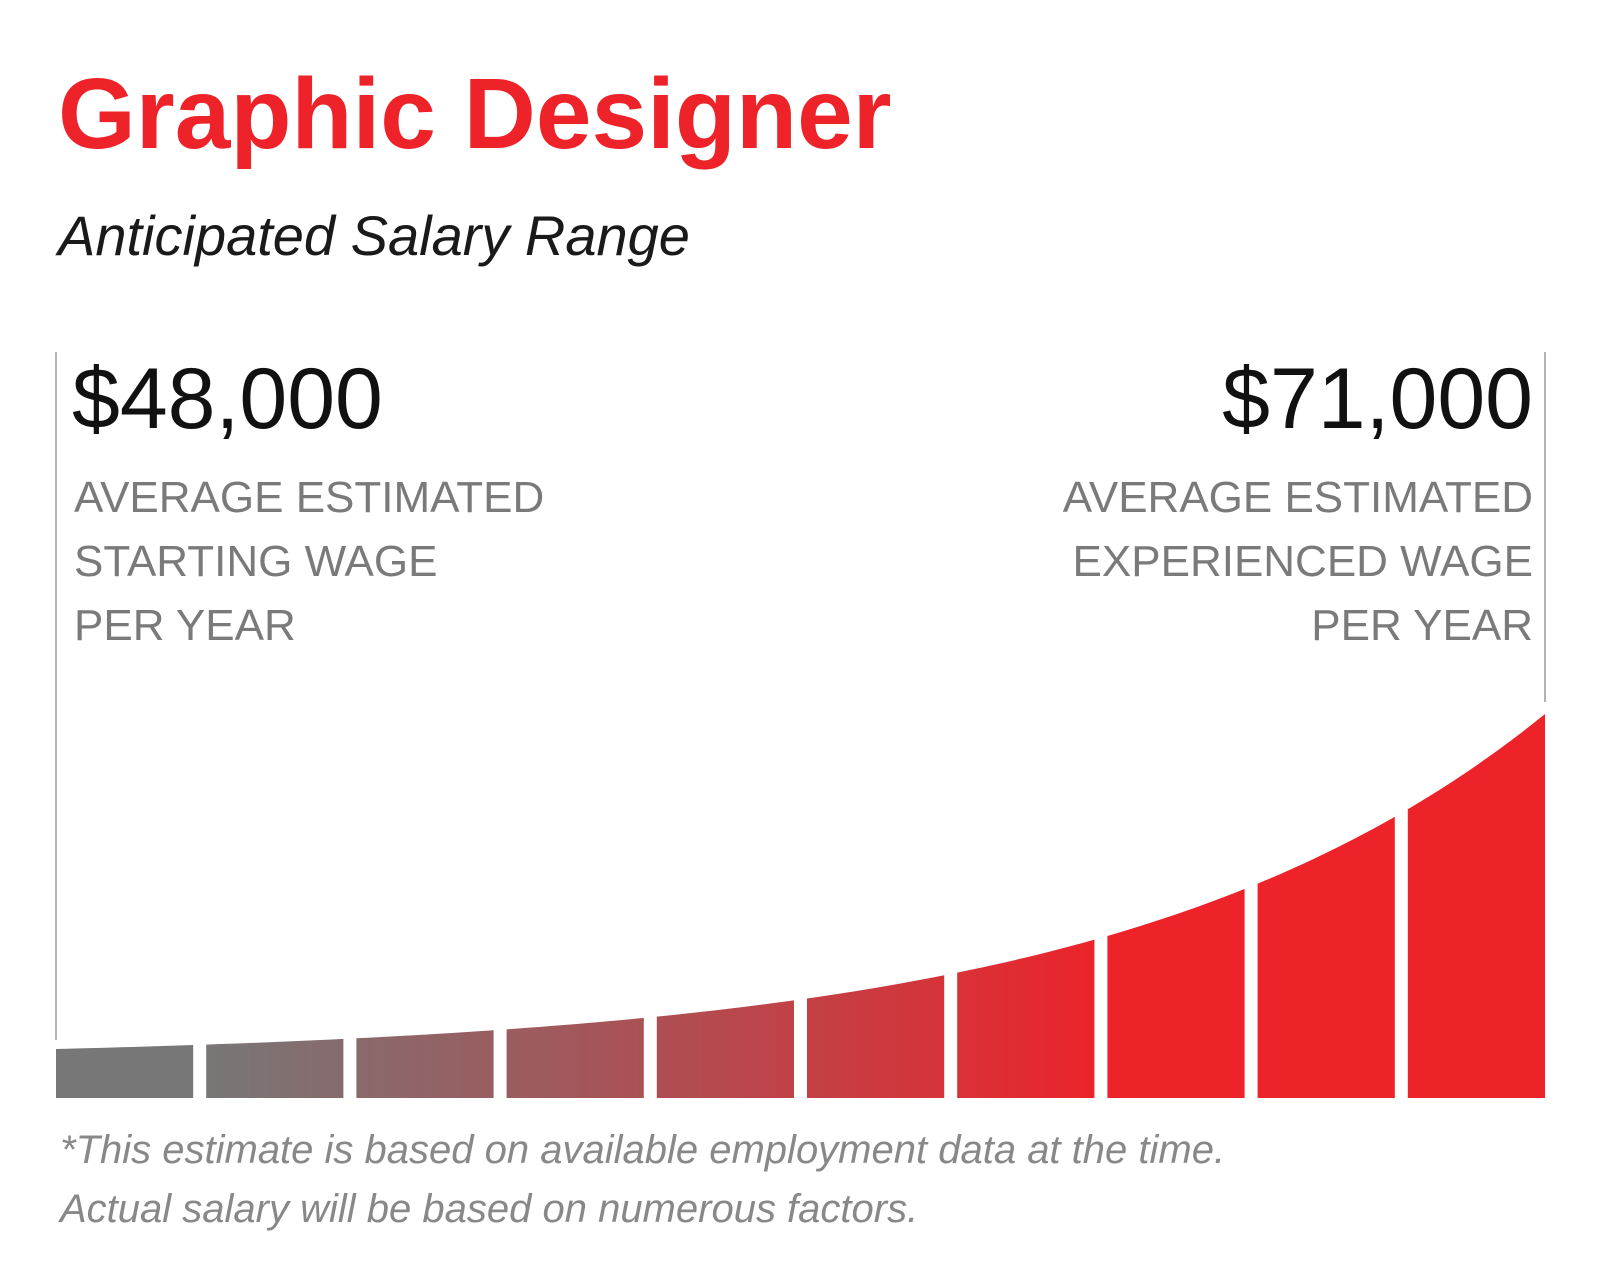 This screenshot has width=1600, height=1280. I want to click on experienced-amount: $71,000, so click(1377, 399).